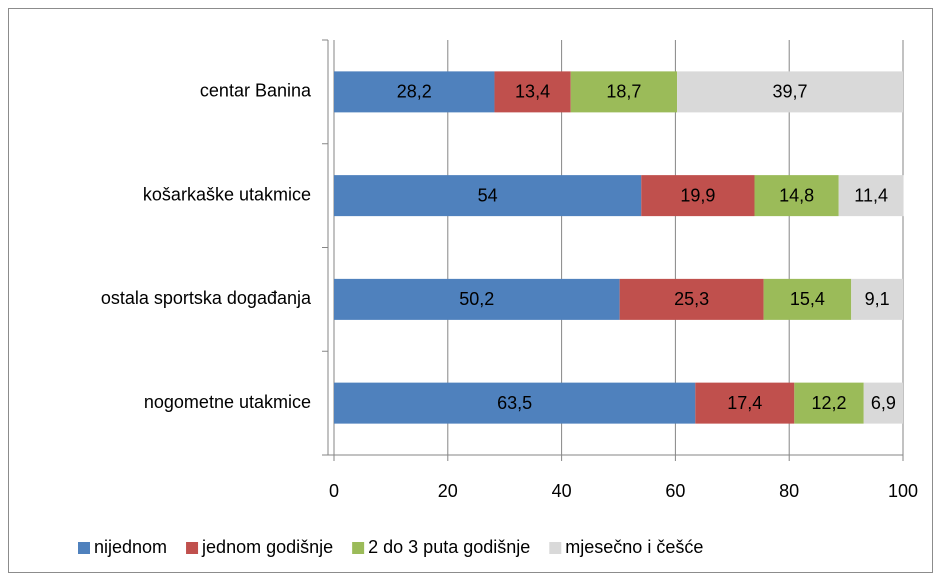  What do you see at coordinates (675, 491) in the screenshot?
I see `x-tick-label: 60` at bounding box center [675, 491].